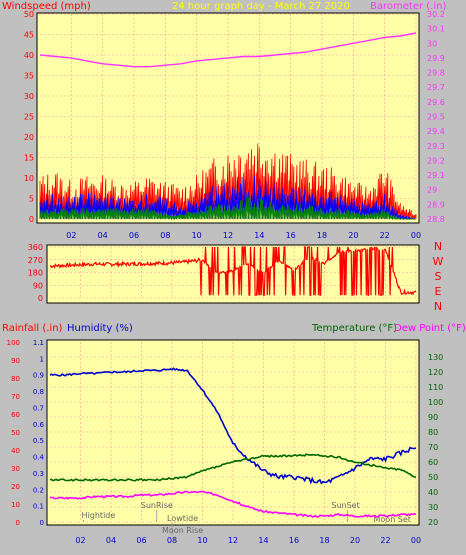 Image resolution: width=466 pixels, height=555 pixels. Describe the element at coordinates (392, 519) in the screenshot. I see `event-label: Moon Set` at that location.